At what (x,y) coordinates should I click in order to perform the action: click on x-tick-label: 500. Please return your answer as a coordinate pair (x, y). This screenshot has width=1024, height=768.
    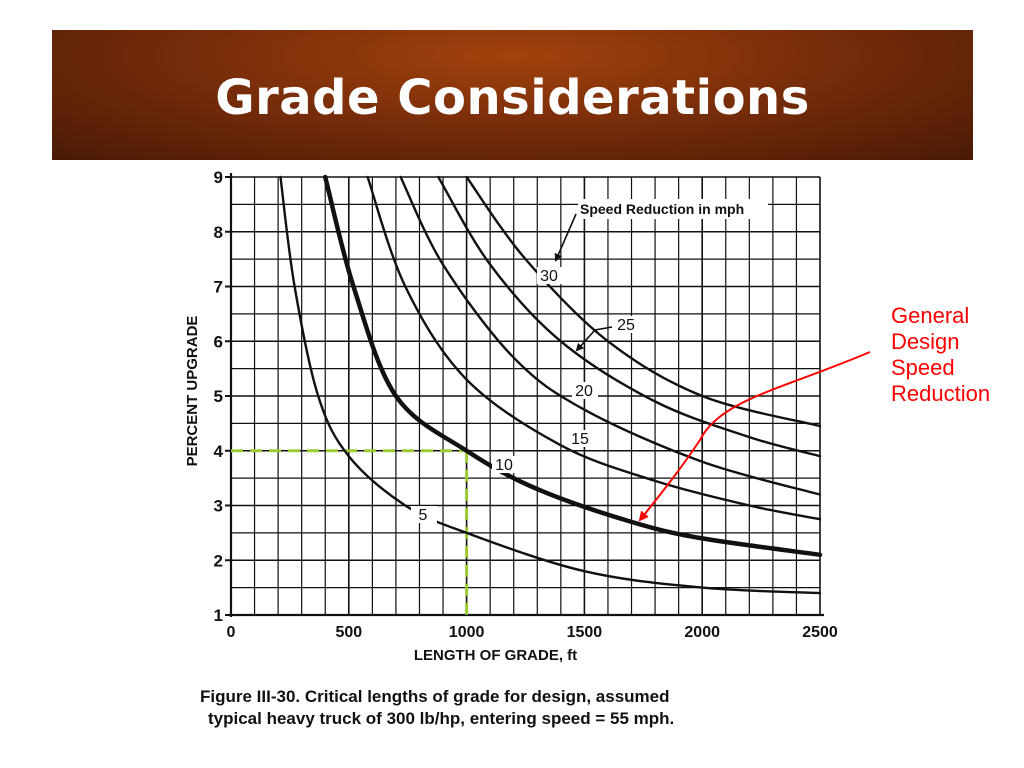
    Looking at the image, I should click on (348, 632).